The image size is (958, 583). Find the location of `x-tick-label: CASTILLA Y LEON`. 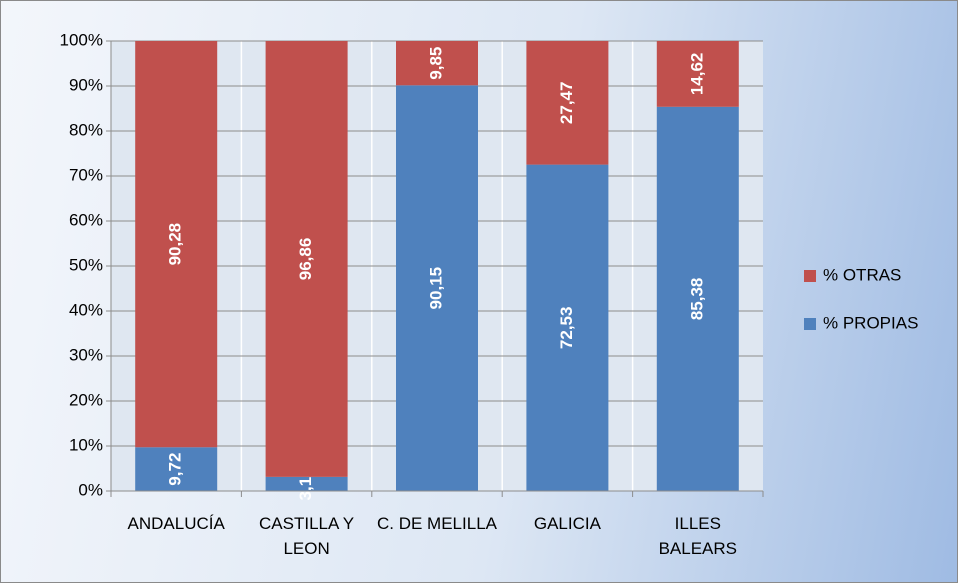

x-tick-label: CASTILLA Y LEON is located at coordinates (307, 536).